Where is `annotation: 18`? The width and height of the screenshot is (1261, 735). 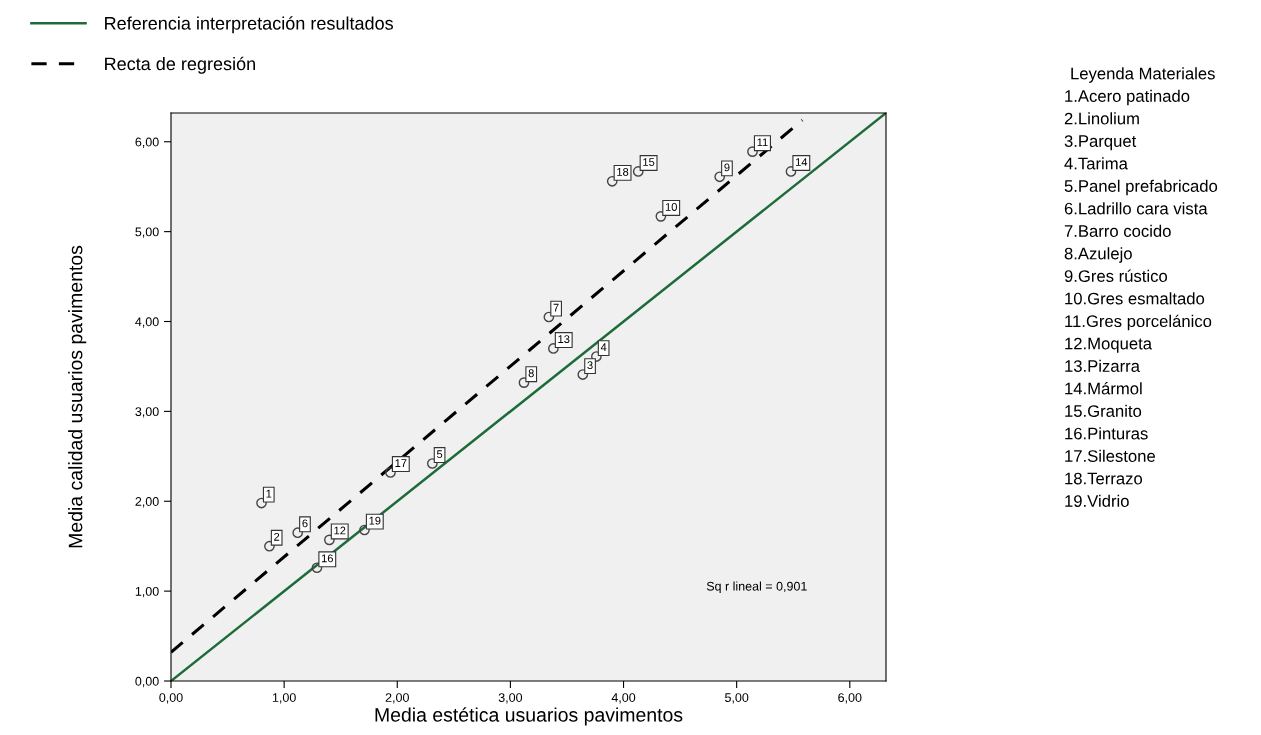
annotation: 18 is located at coordinates (623, 171).